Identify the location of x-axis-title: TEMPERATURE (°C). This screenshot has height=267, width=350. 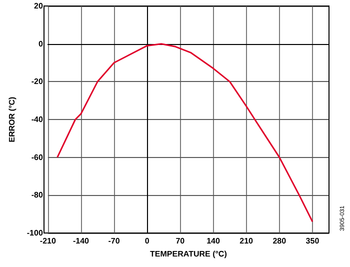
(189, 253).